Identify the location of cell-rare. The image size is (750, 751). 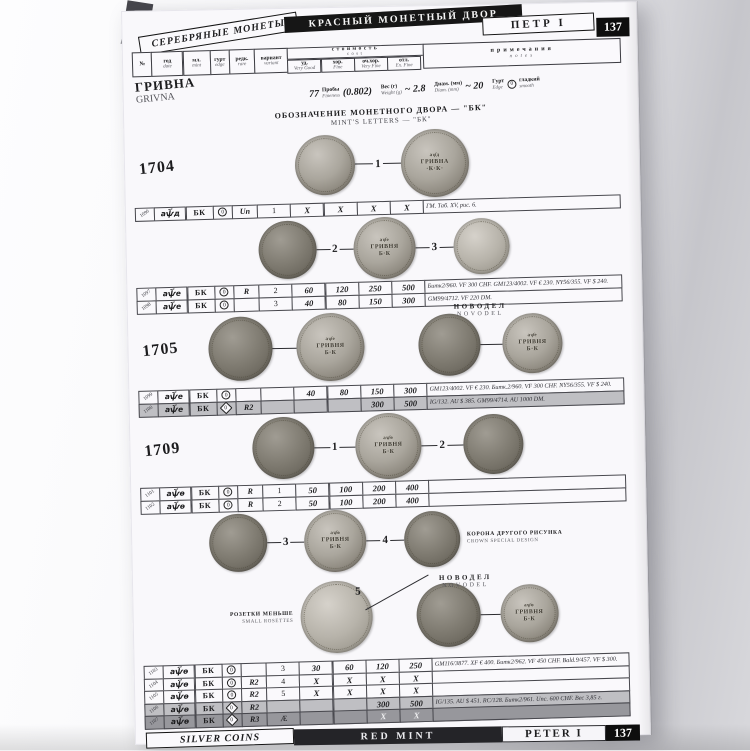
(246, 304).